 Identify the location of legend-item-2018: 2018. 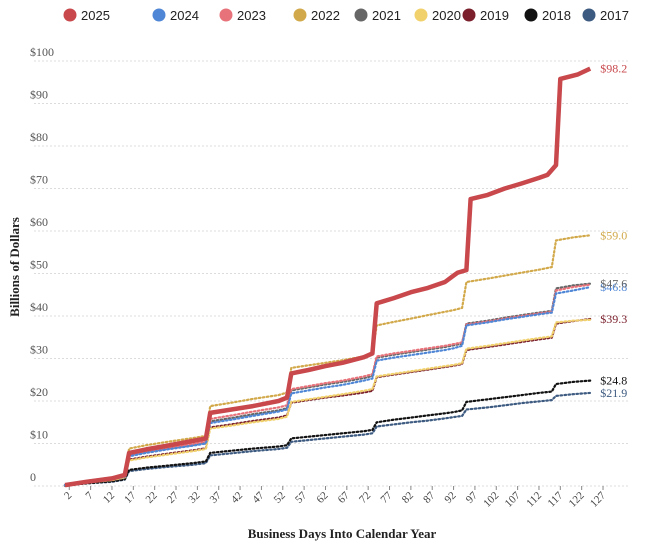
(547, 15).